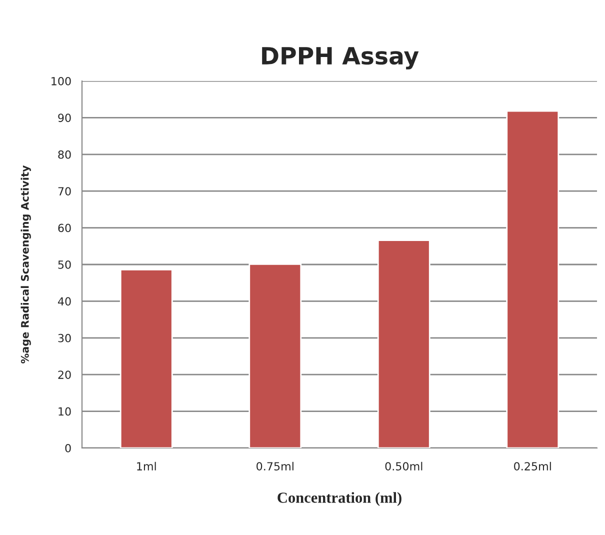 The height and width of the screenshot is (535, 605). Describe the element at coordinates (64, 191) in the screenshot. I see `y-tick-label: 70` at that location.